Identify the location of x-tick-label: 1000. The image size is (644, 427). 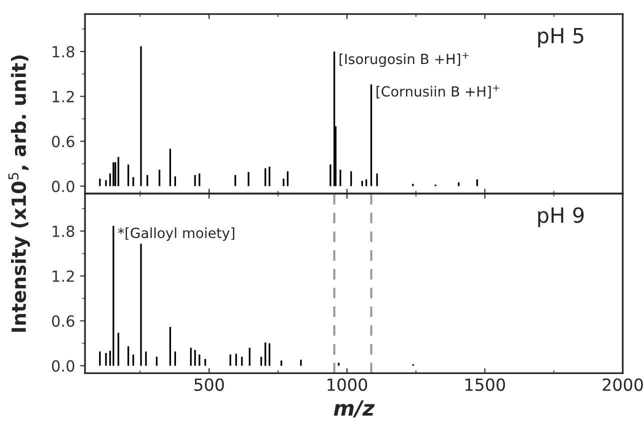
(348, 384).